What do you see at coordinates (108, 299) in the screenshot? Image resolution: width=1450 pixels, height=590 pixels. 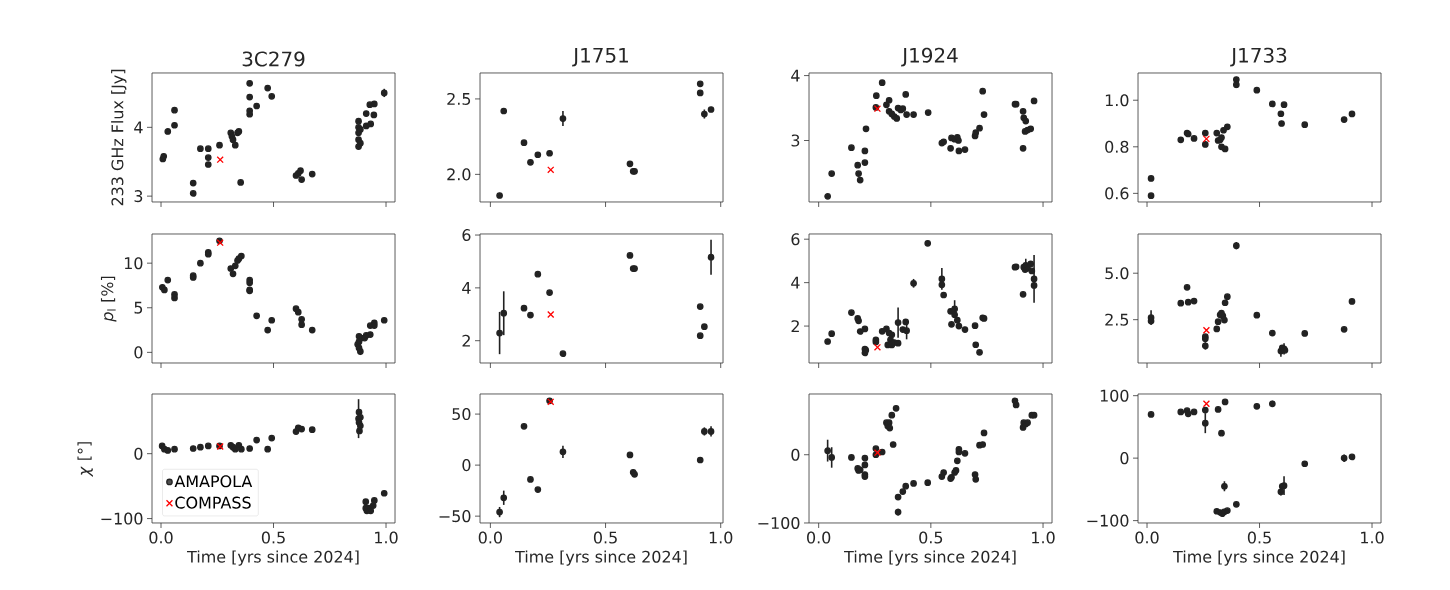 I see `y-axis-title: p$_{l}$ [%]` at bounding box center [108, 299].